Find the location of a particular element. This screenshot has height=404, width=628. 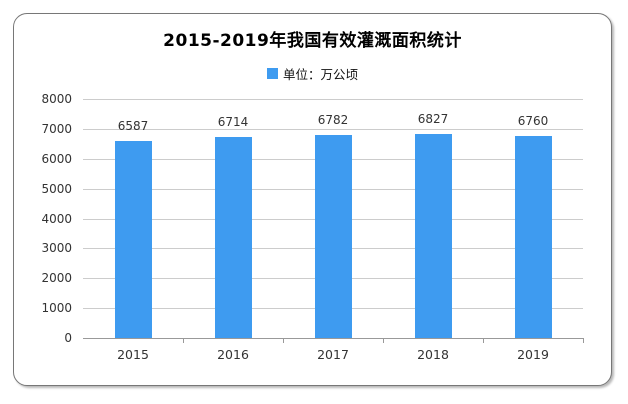

chart-title: 2015-2019年我国有效灌溉面积统计 is located at coordinates (312, 41).